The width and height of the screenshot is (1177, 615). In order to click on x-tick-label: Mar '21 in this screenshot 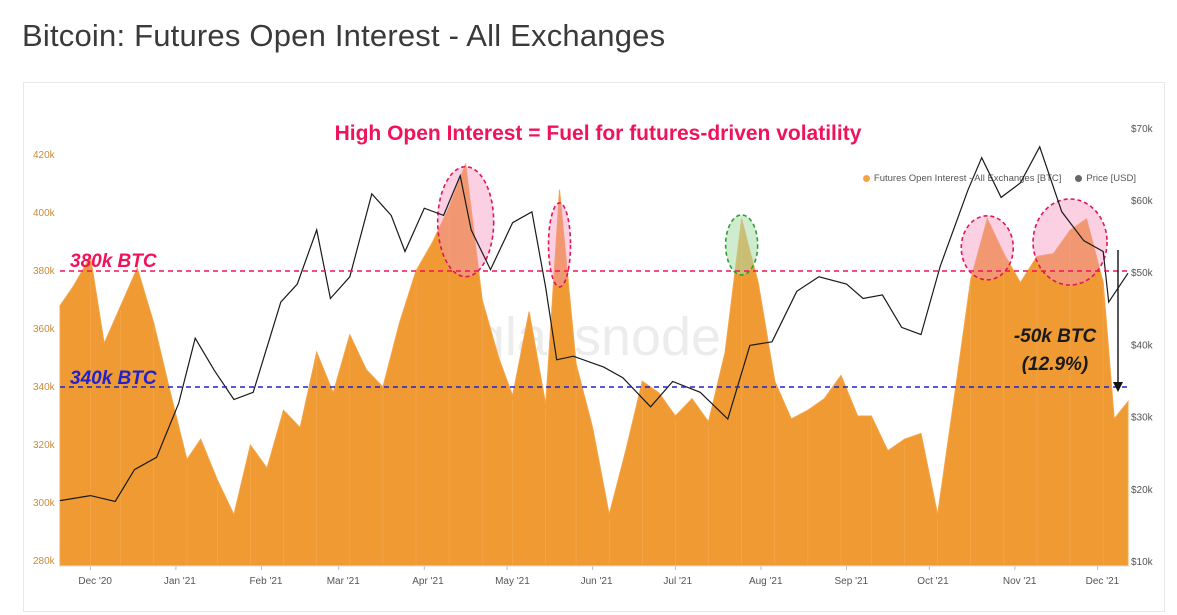, I will do `click(343, 581)`.